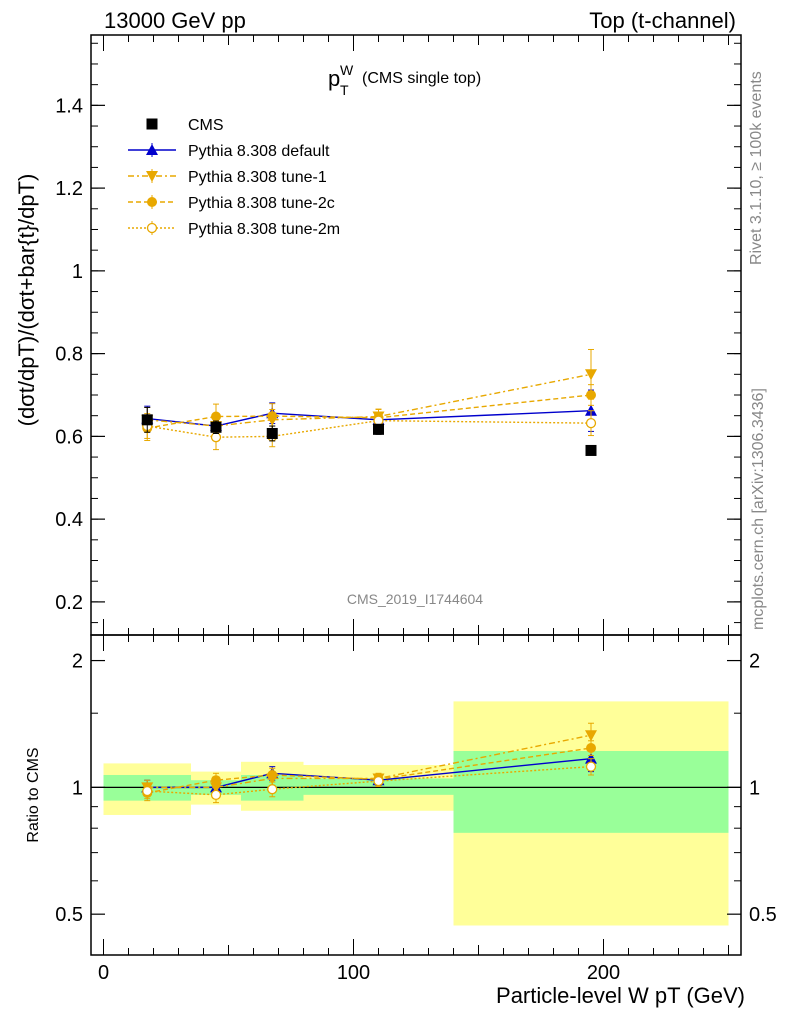 Image resolution: width=786 pixels, height=1024 pixels. What do you see at coordinates (103, 973) in the screenshot?
I see `x-tick-label: 0` at bounding box center [103, 973].